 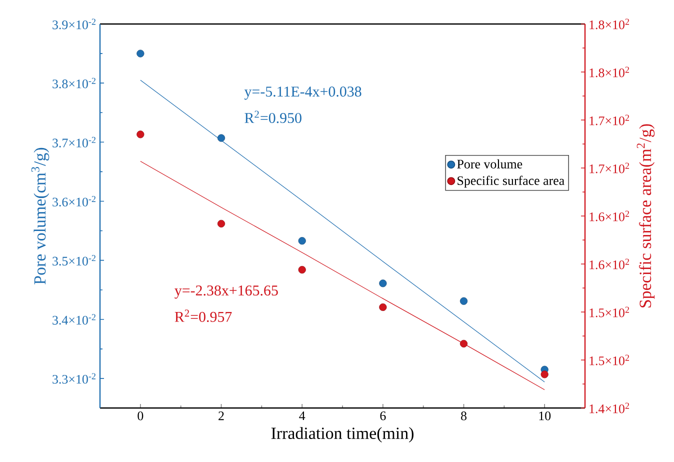 What do you see at coordinates (545, 416) in the screenshot?
I see `x-tick-label: 10` at bounding box center [545, 416].